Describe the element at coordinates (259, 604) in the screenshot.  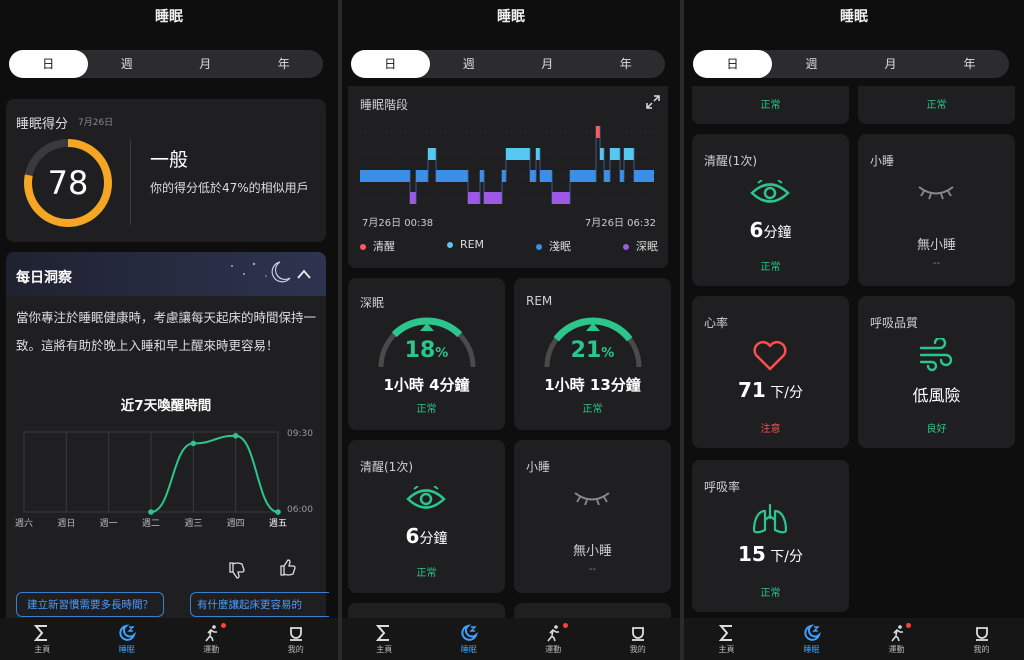
I see `question-chip: 有什麼讓起床更容易的` at that location.